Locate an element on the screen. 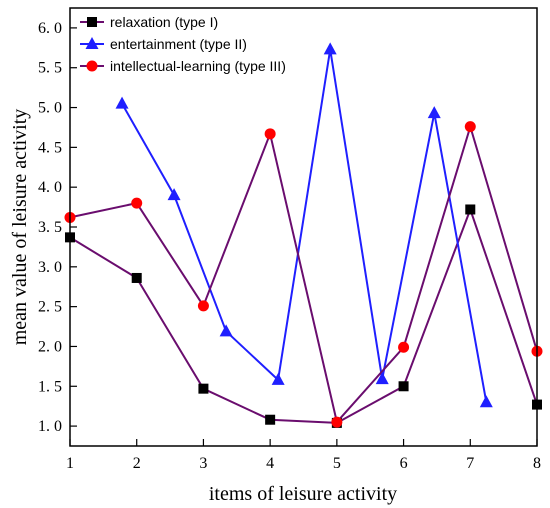  x-axis: 1 2 3 4 5 6 7 8 is located at coordinates (303, 455).